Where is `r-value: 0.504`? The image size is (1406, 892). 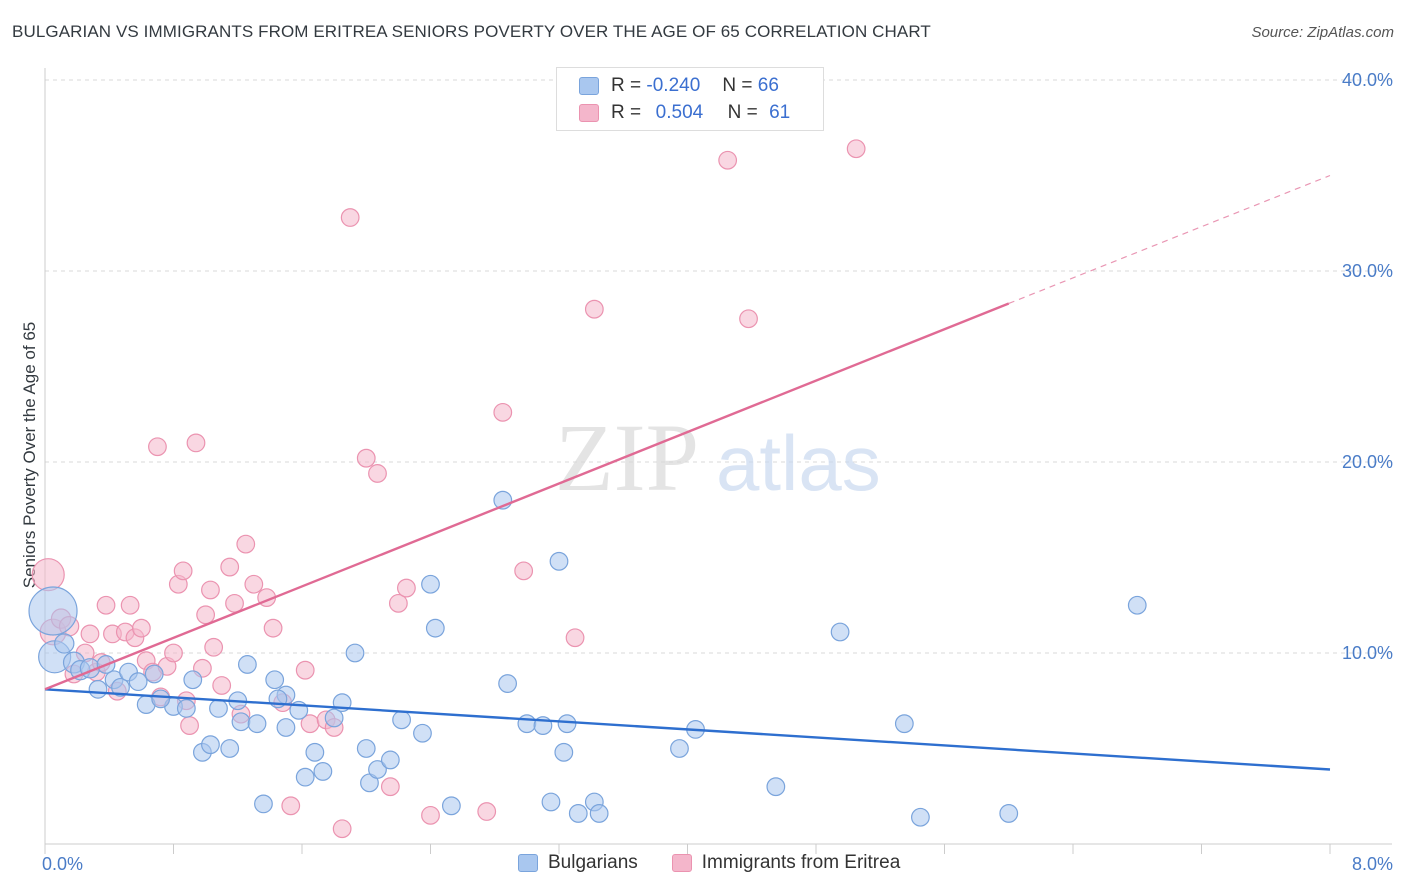 r-value: 0.504 is located at coordinates (679, 112).